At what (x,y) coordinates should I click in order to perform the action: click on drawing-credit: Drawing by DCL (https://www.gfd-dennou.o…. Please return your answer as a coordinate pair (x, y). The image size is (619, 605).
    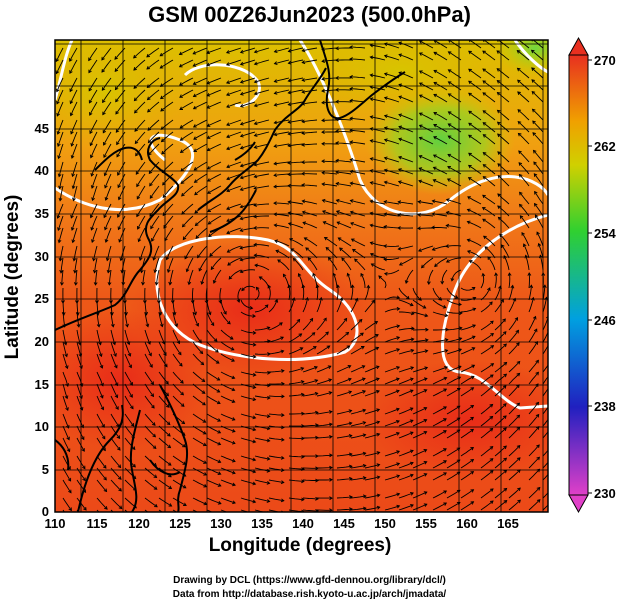
    Looking at the image, I should click on (309, 580).